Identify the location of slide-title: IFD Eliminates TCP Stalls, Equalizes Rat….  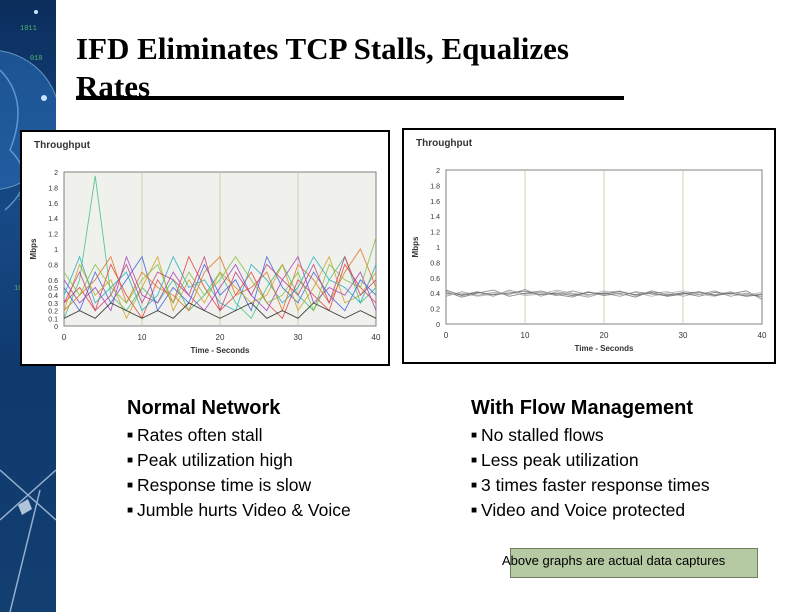
(376, 68).